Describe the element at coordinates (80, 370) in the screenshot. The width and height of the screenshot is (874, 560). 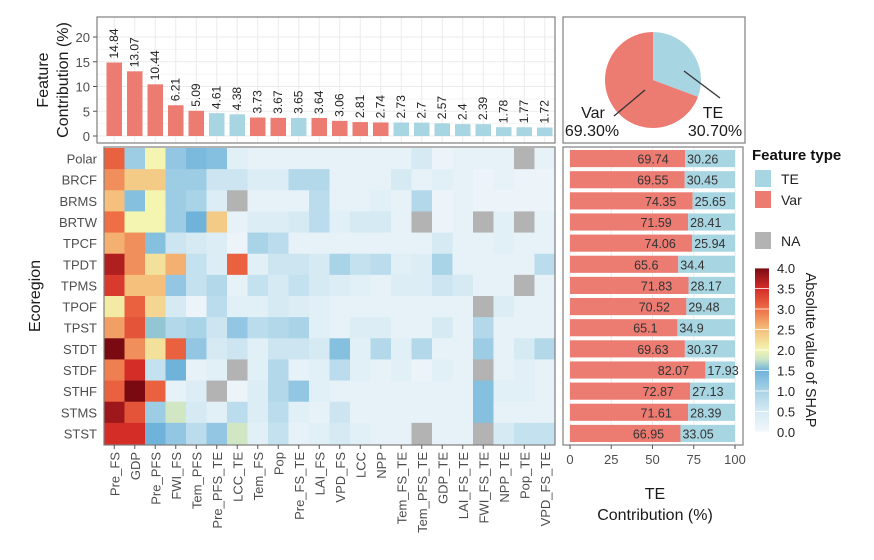
I see `row-label: STDF` at that location.